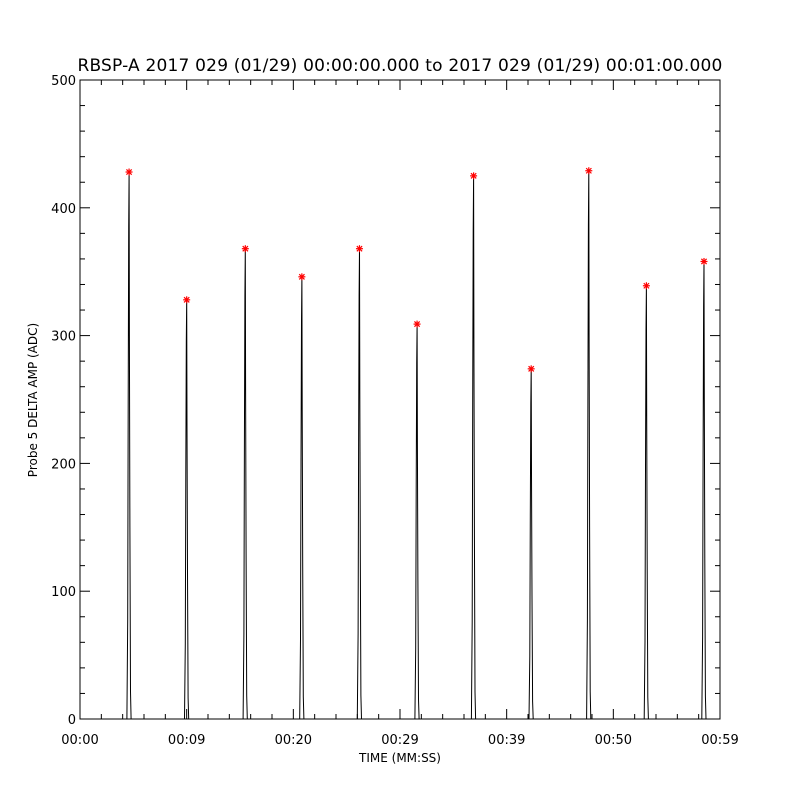 This screenshot has width=800, height=800. Describe the element at coordinates (63, 592) in the screenshot. I see `y-tick-label: 100` at that location.